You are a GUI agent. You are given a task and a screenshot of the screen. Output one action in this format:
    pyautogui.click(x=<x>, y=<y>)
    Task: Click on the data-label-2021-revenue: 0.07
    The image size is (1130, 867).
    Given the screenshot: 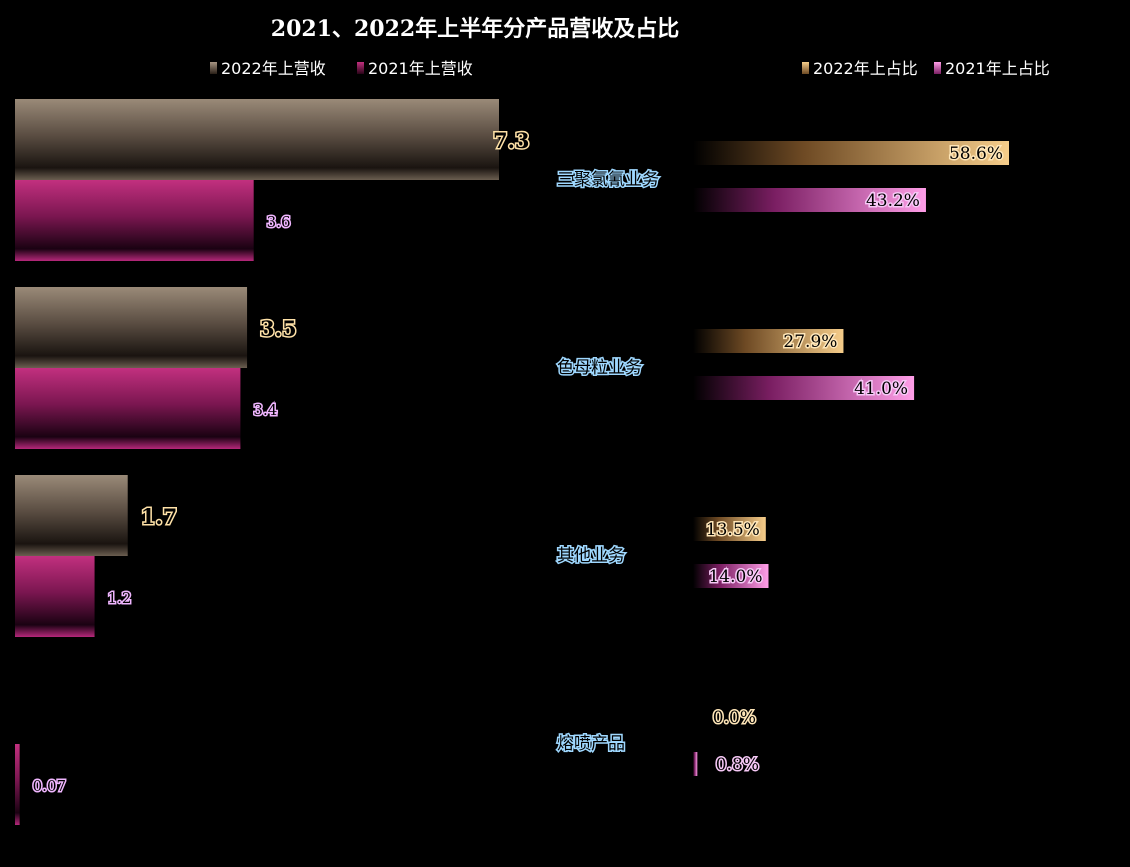 What is the action you would take?
    pyautogui.click(x=49, y=786)
    